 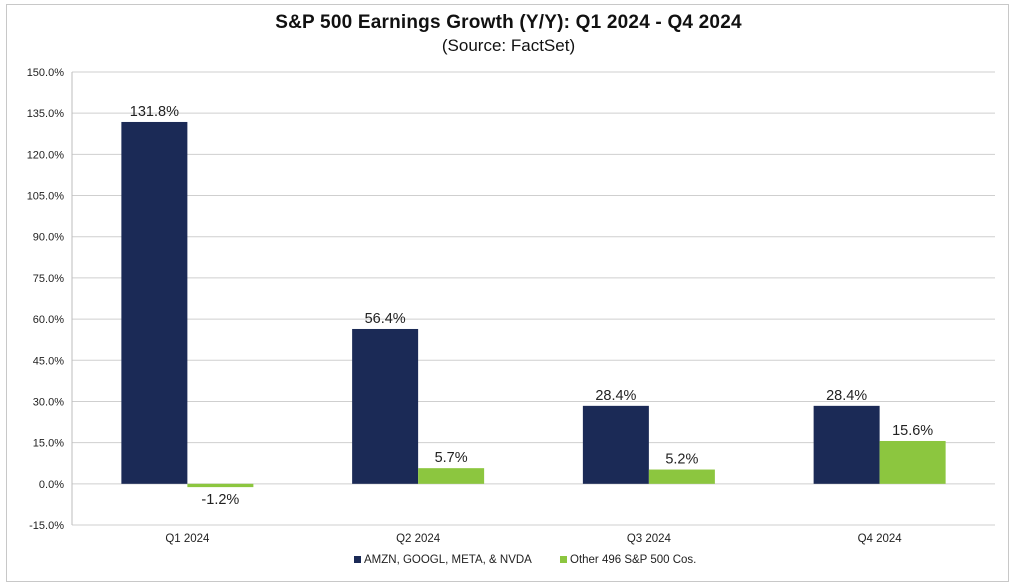 I want to click on y-tick-label: -15.0%, so click(x=46, y=526).